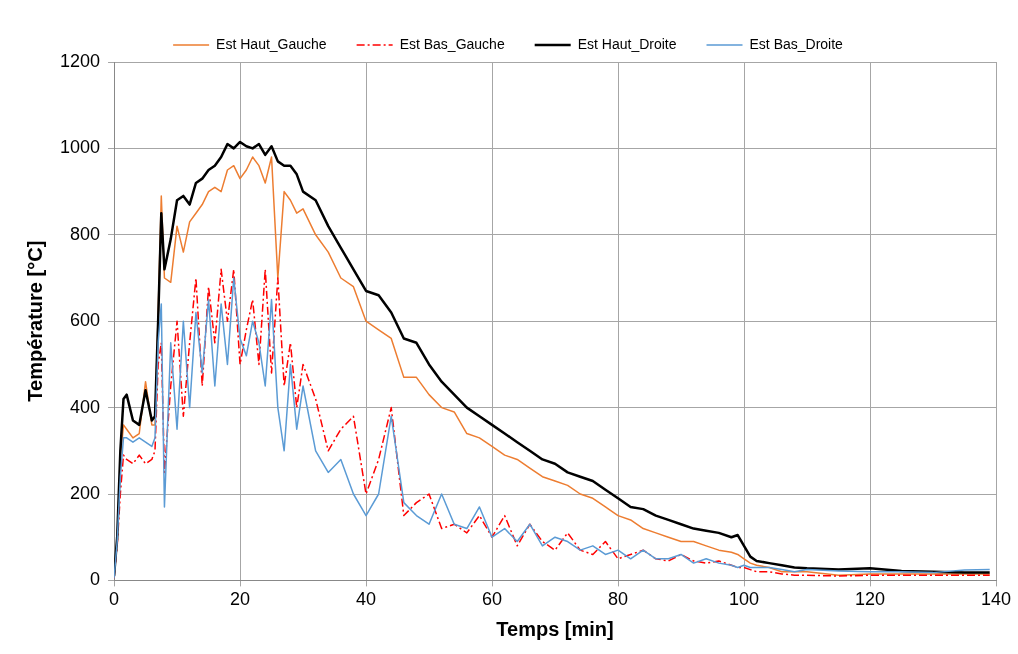  Describe the element at coordinates (34, 321) in the screenshot. I see `y-axis-title: Température [°C]` at that location.